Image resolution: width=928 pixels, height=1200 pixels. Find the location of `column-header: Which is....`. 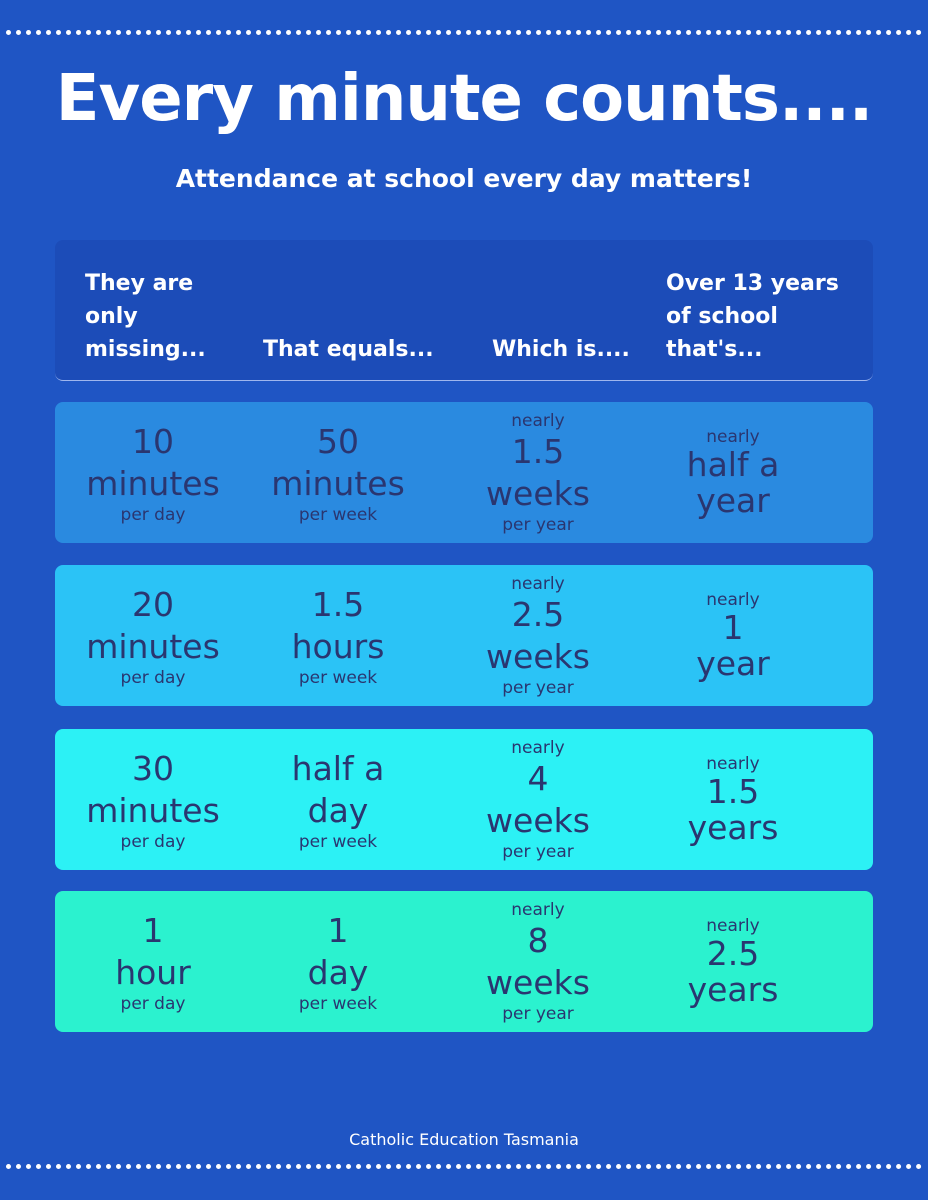

column-header: Which is.... is located at coordinates (561, 349).